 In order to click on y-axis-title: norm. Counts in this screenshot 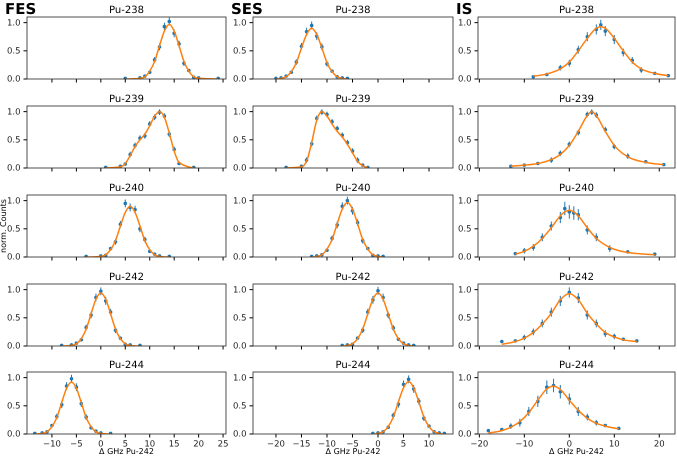, I will do `click(4, 226)`.